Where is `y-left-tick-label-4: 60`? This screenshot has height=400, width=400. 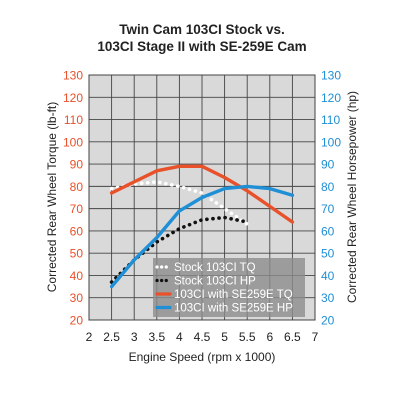
y-left-tick-label-4: 60 is located at coordinates (77, 231).